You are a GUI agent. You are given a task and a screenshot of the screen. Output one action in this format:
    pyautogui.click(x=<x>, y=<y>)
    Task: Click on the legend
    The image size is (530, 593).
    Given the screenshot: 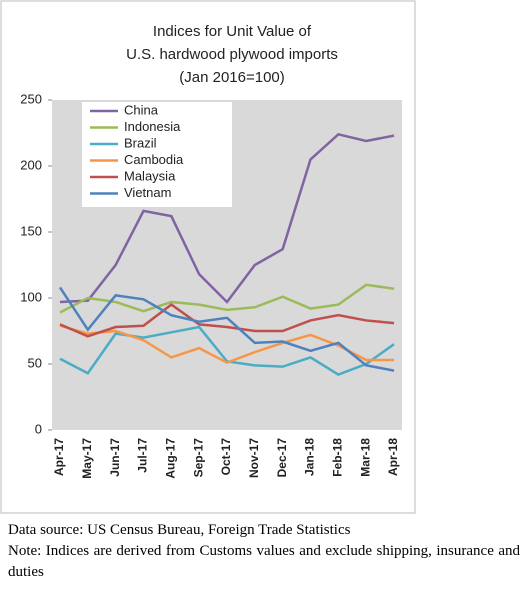 What is the action you would take?
    pyautogui.click(x=157, y=154)
    